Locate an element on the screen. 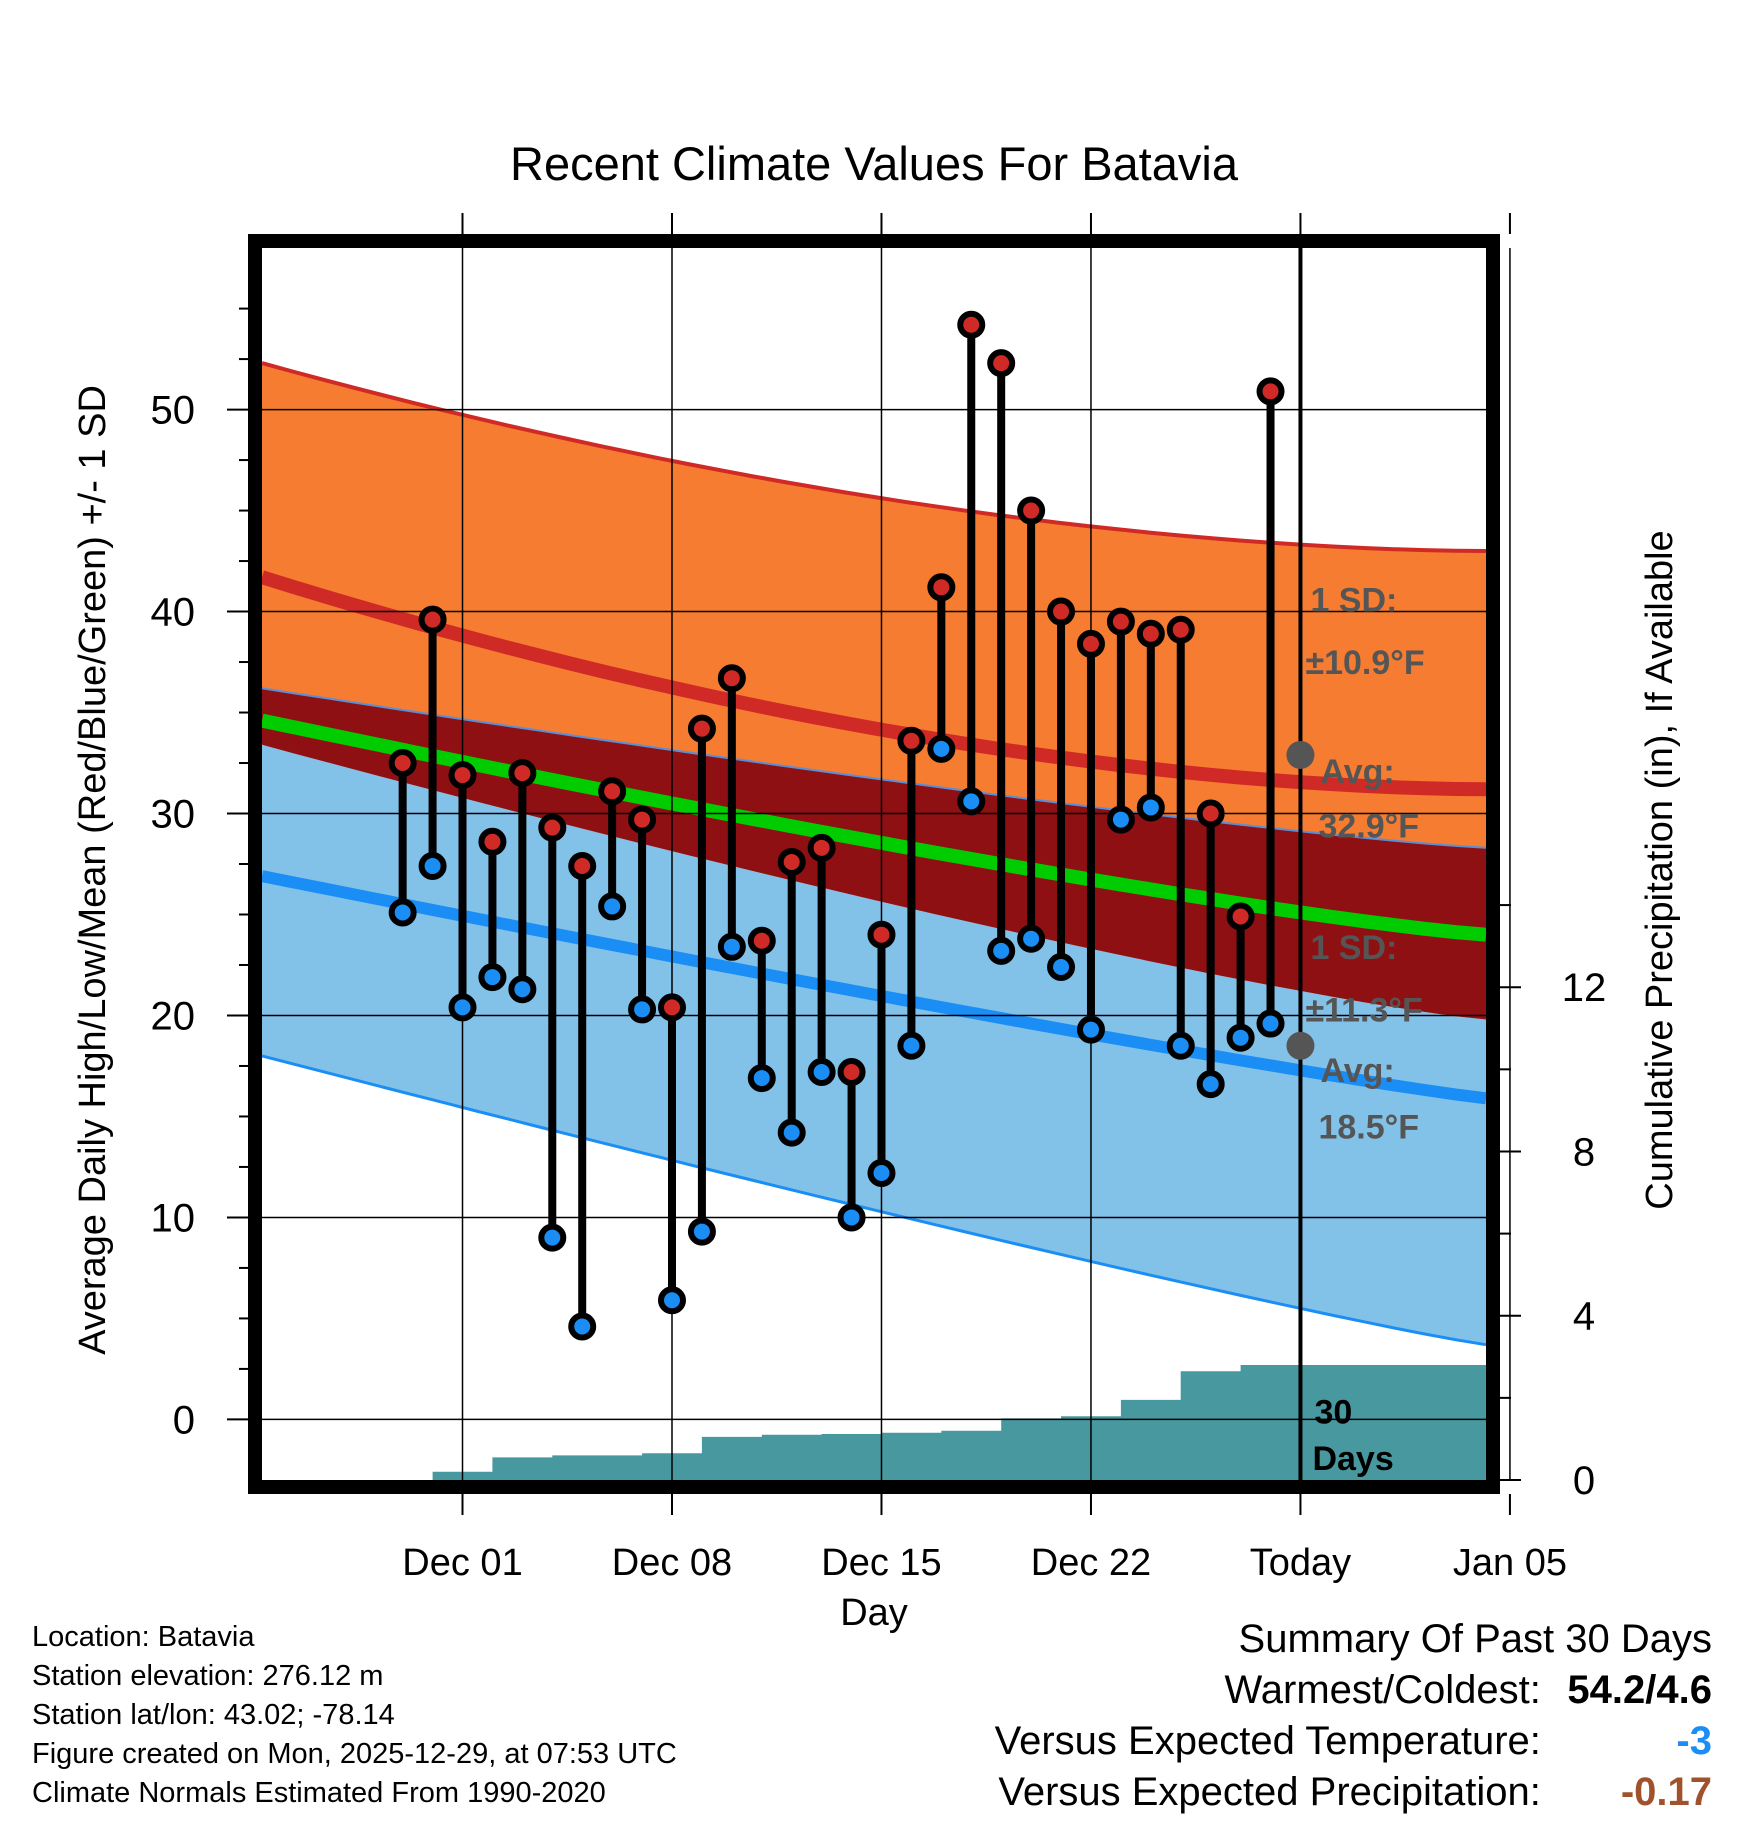 This screenshot has height=1828, width=1748. low-sd-lower-line is located at coordinates (874, 1200).